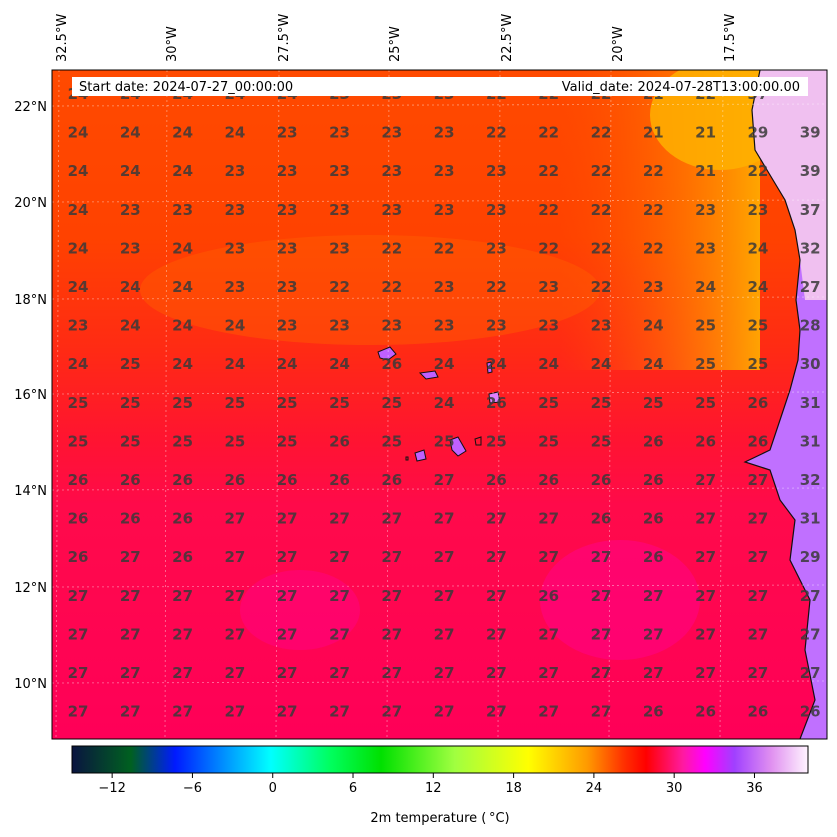  I want to click on colorbar-label: 2m temperature ( °C), so click(439, 818).